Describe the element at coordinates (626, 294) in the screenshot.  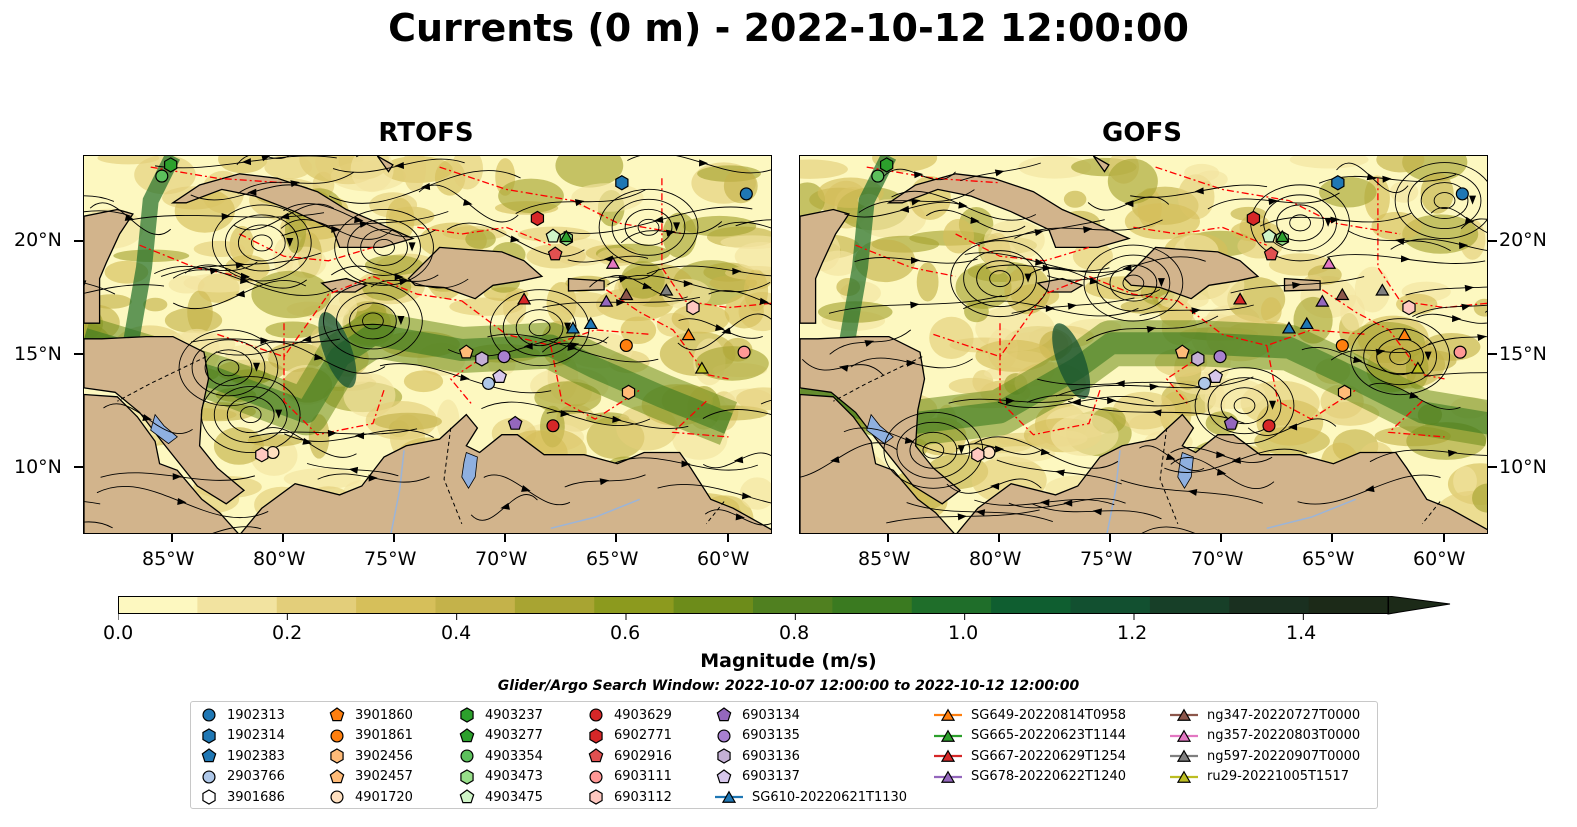
I see `observation-ng347-20220727T0000` at that location.